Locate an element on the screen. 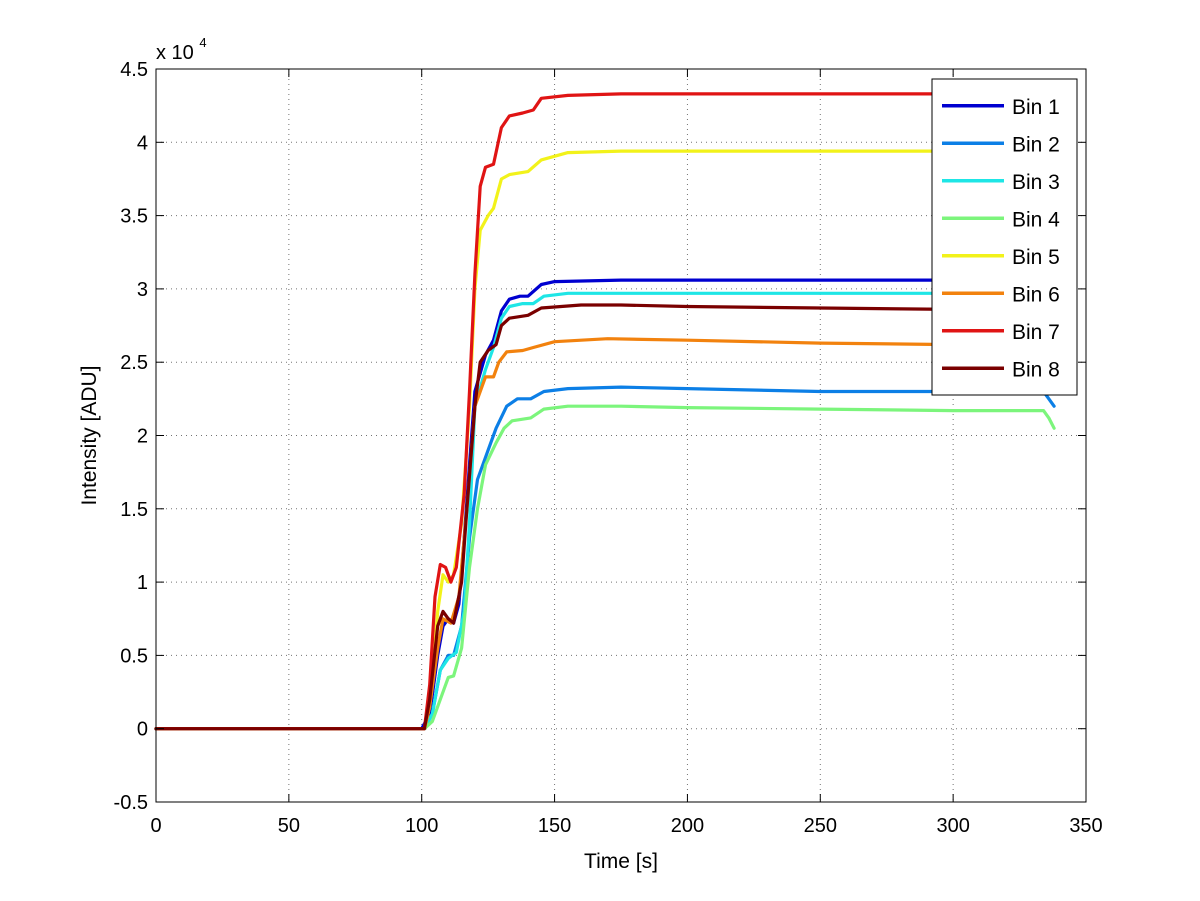 The height and width of the screenshot is (901, 1200). legend-label: Bin 2 is located at coordinates (1036, 144).